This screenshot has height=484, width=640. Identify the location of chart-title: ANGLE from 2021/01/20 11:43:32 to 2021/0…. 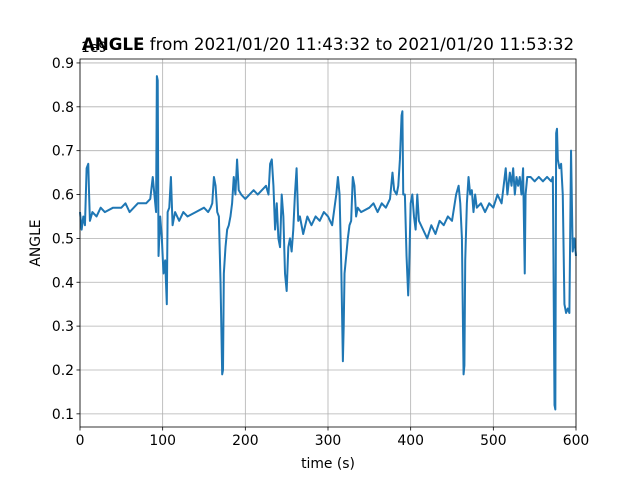
(328, 44).